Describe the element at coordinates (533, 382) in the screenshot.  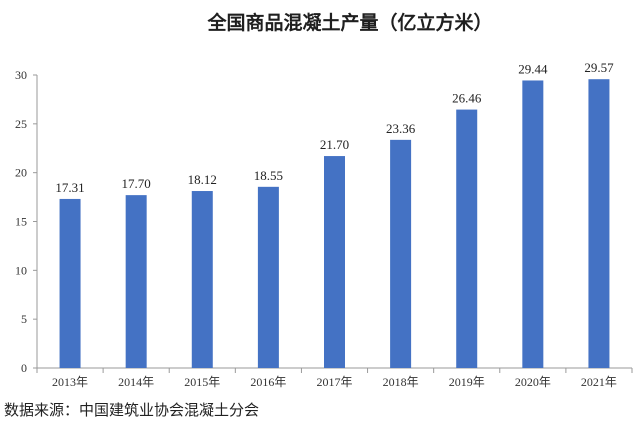
I see `x-tick-label: 2020年` at that location.